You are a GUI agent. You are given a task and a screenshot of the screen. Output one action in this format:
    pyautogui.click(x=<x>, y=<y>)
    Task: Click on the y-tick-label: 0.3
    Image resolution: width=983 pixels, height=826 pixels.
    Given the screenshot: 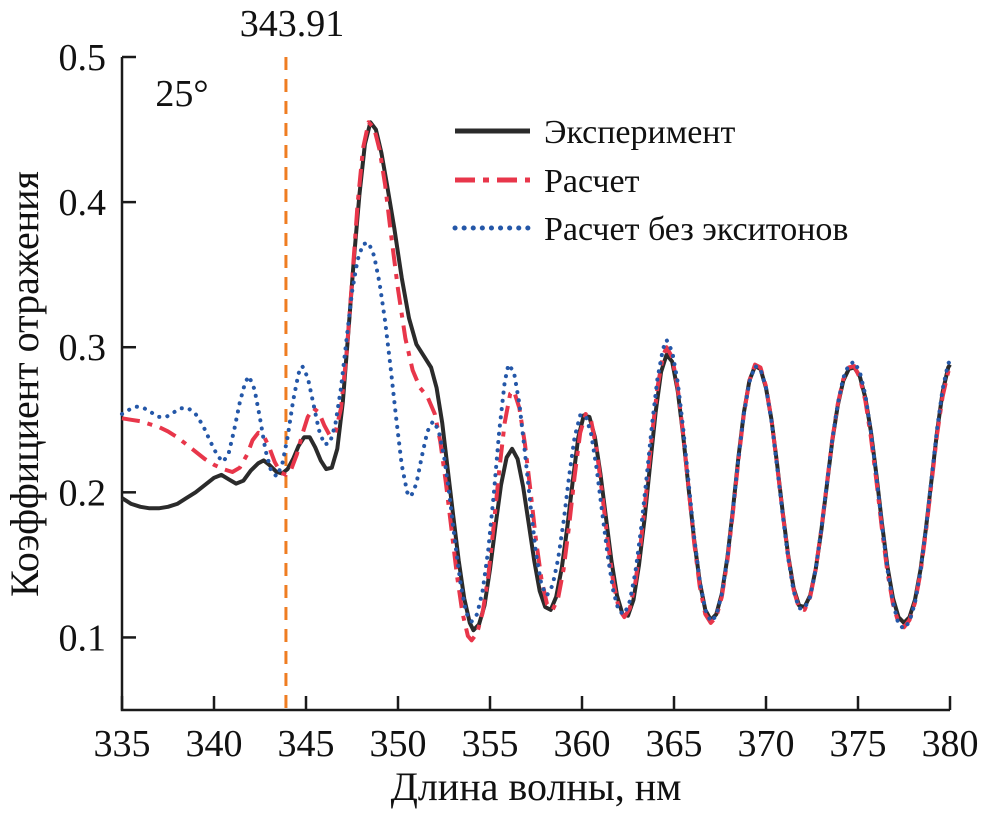 What is the action you would take?
    pyautogui.click(x=83, y=348)
    